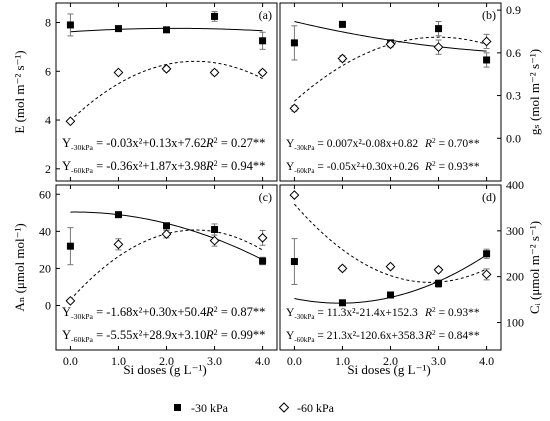  What do you see at coordinates (352, 314) in the screenshot?
I see `equation-30kpa: Y-30kPa = 11.3x²-21.4x+152.3` at bounding box center [352, 314].